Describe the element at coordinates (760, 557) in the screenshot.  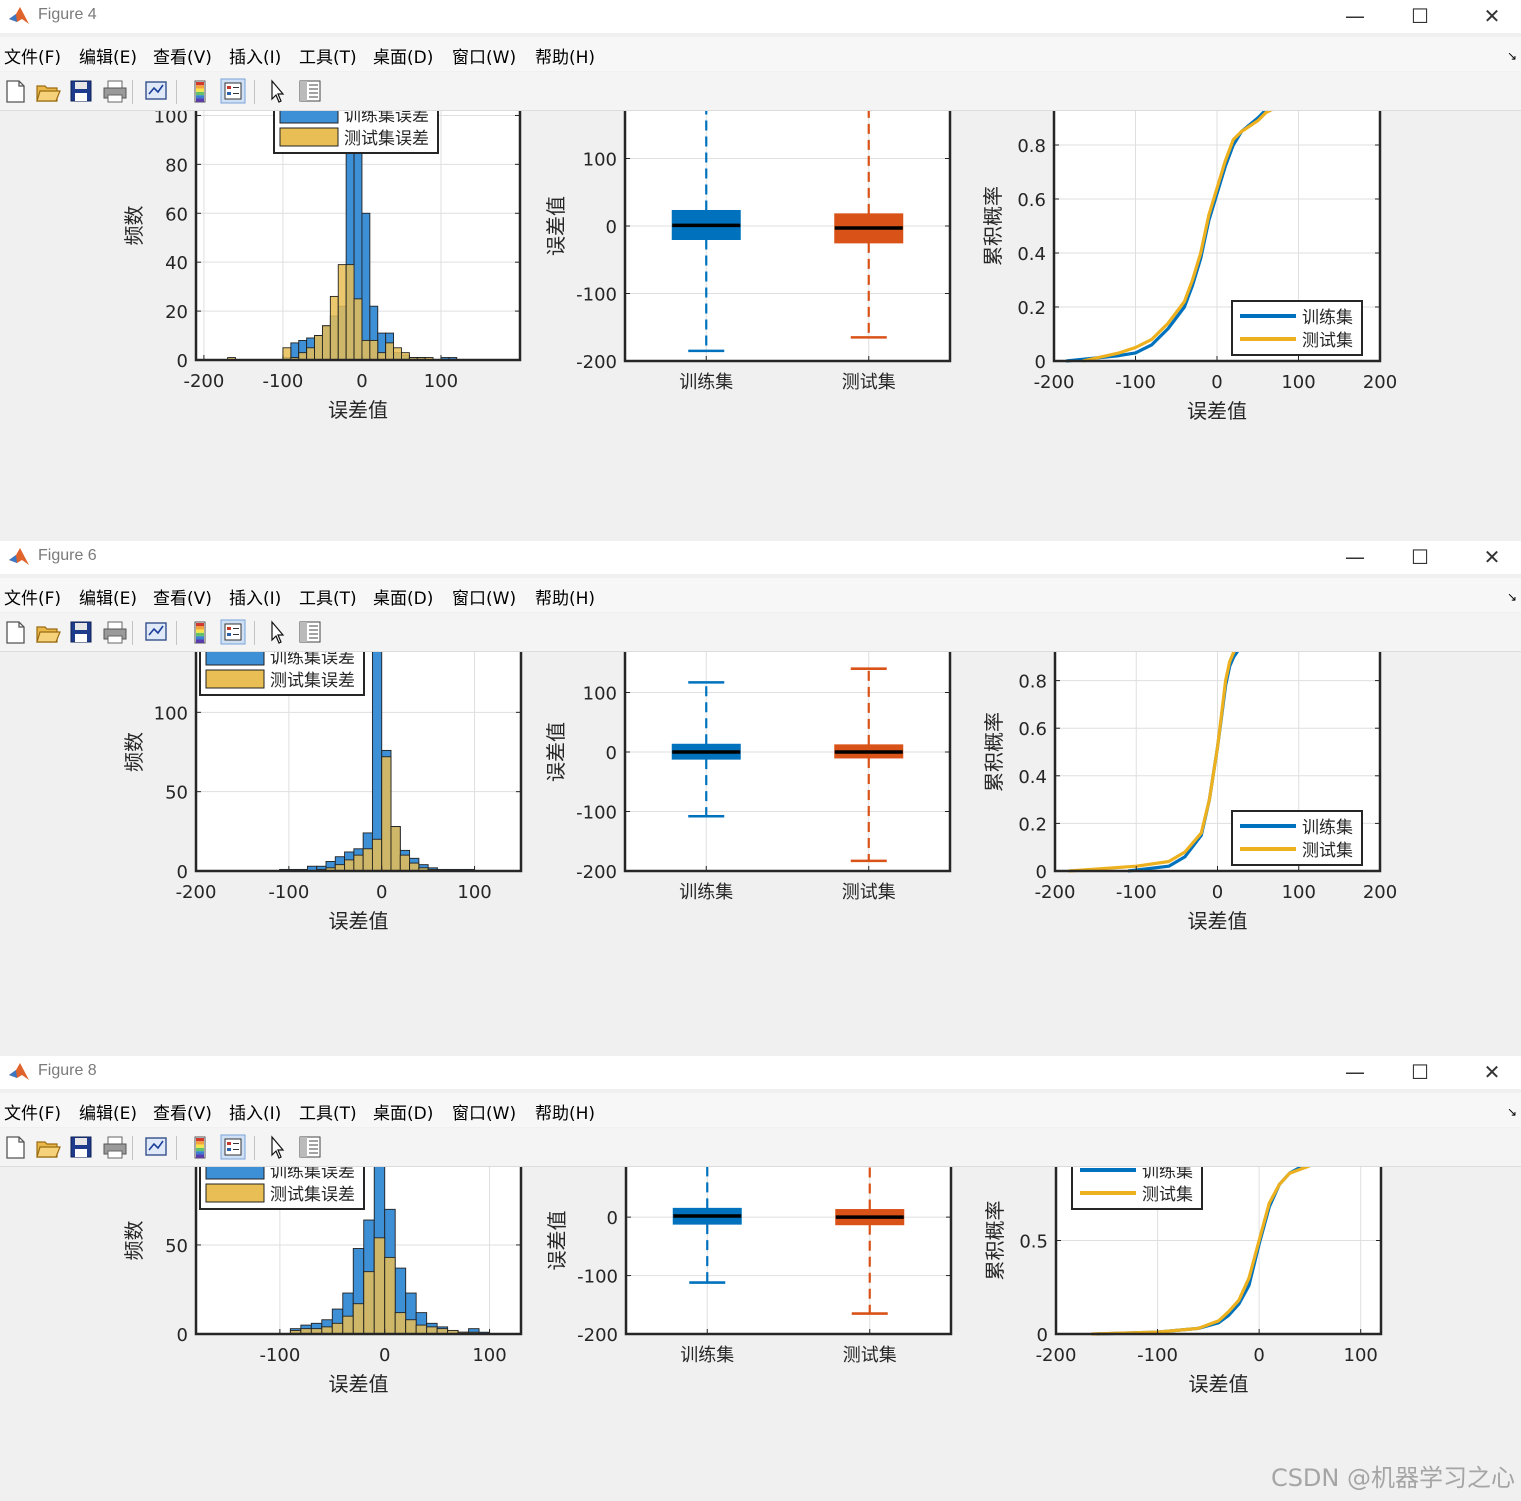
I see `window-titlebar: Figure 6 — ☐ ✕` at that location.